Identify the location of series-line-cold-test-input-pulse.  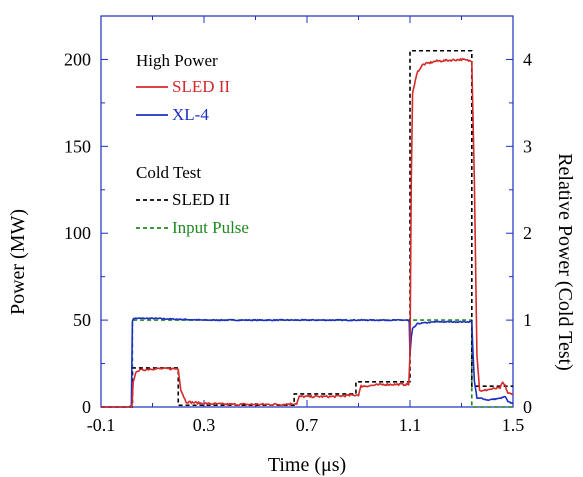
(307, 363).